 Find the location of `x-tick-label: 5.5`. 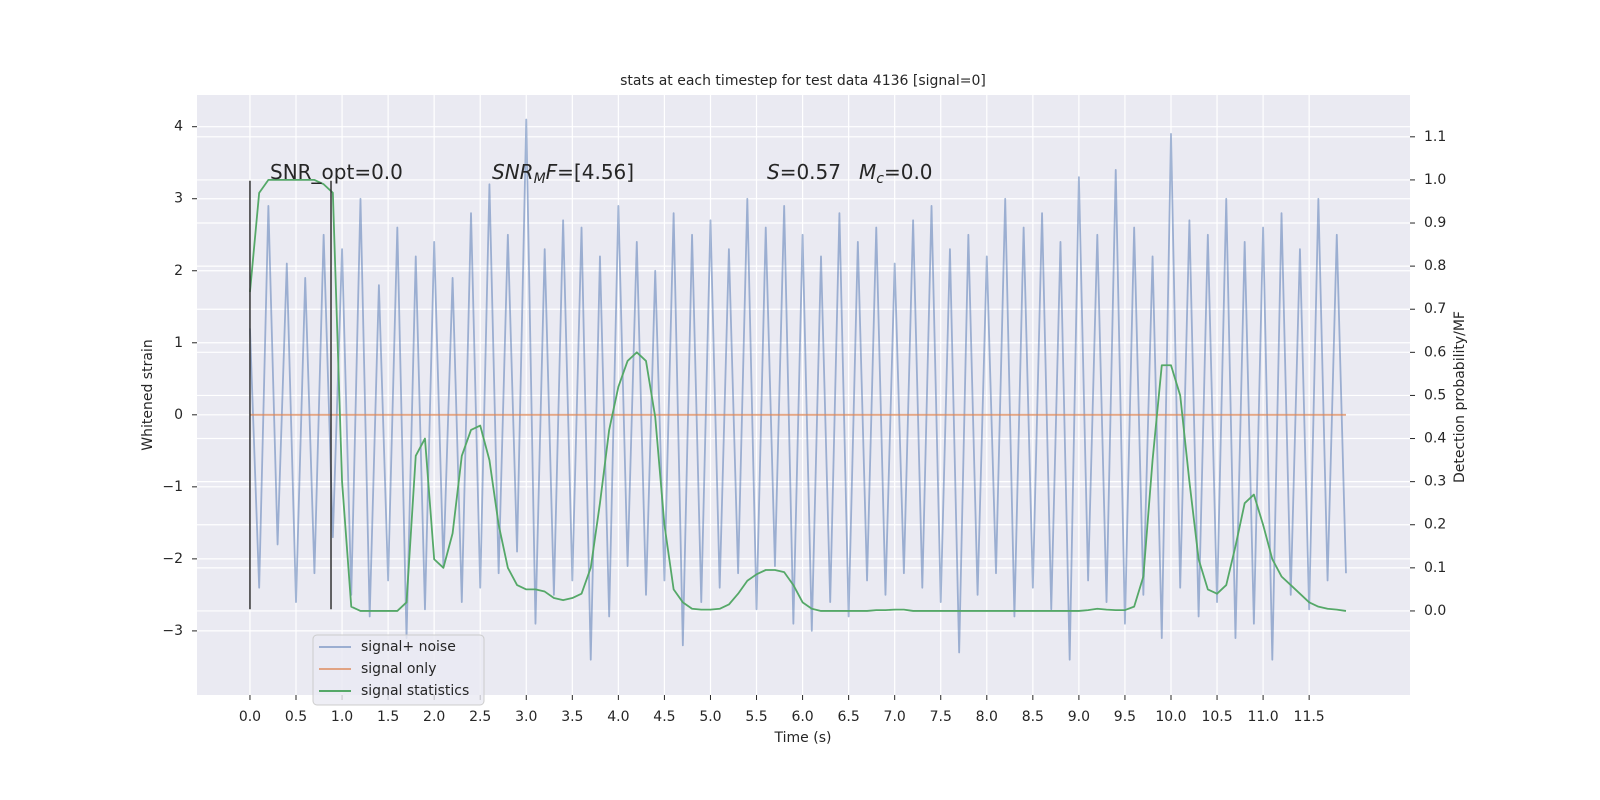

x-tick-label: 5.5 is located at coordinates (756, 717).